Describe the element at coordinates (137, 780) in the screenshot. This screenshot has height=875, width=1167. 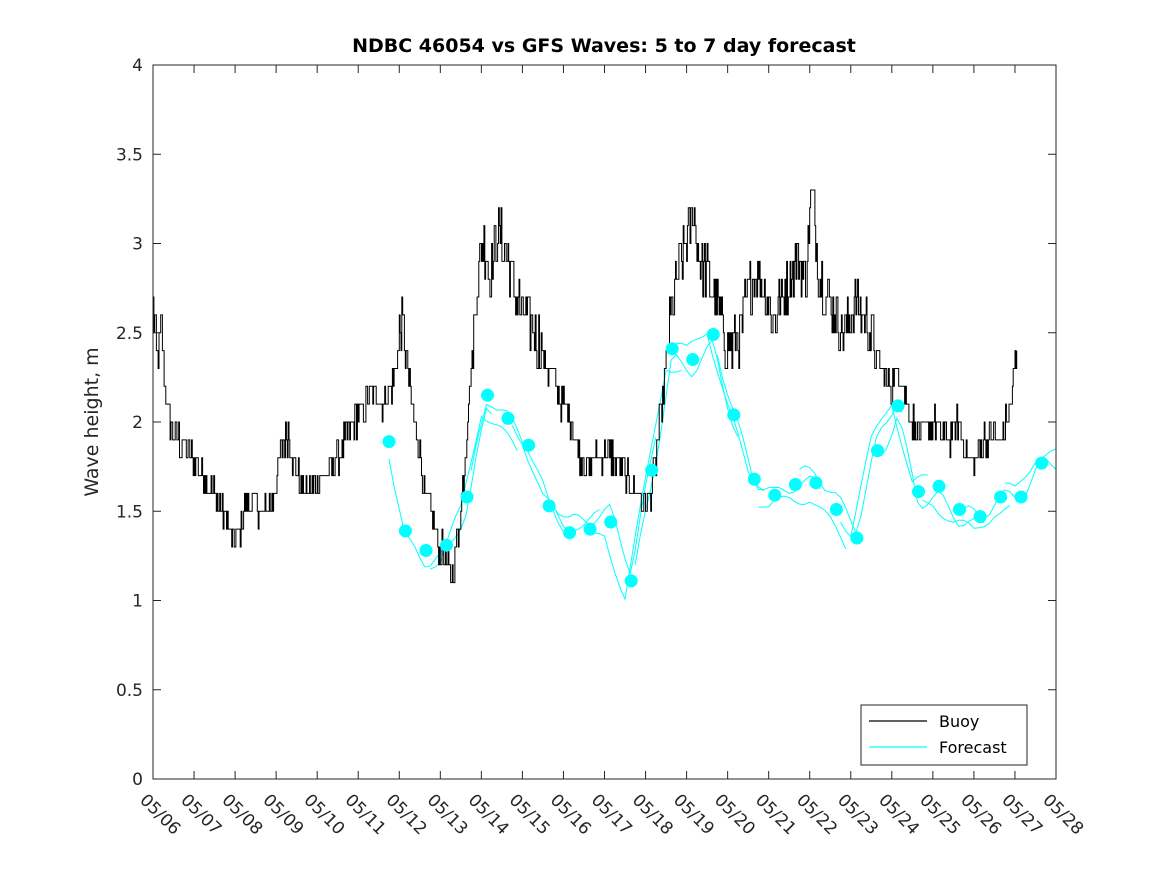
I see `y-tick-label: 0` at that location.